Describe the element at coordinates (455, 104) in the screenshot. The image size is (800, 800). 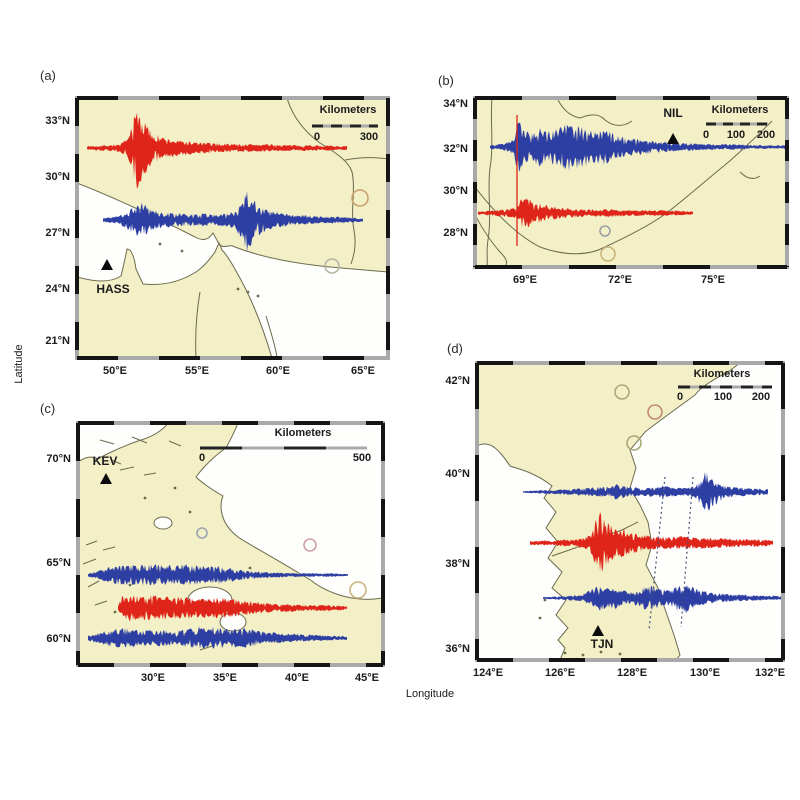
I see `panel-b-ytick-label: 34°N` at that location.